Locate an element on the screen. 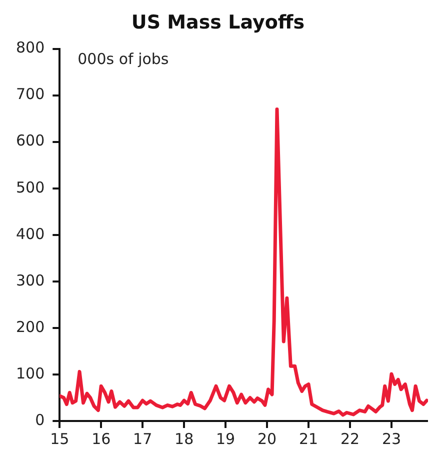 Image resolution: width=436 pixels, height=460 pixels. y-tick-label: 600 is located at coordinates (30, 141).